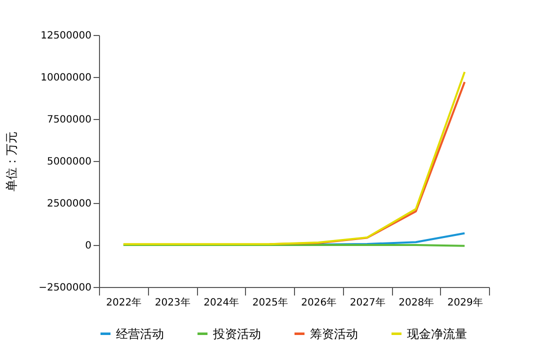 This screenshot has width=560, height=348. Describe the element at coordinates (416, 302) in the screenshot. I see `x-tick-label: 2028年` at that location.